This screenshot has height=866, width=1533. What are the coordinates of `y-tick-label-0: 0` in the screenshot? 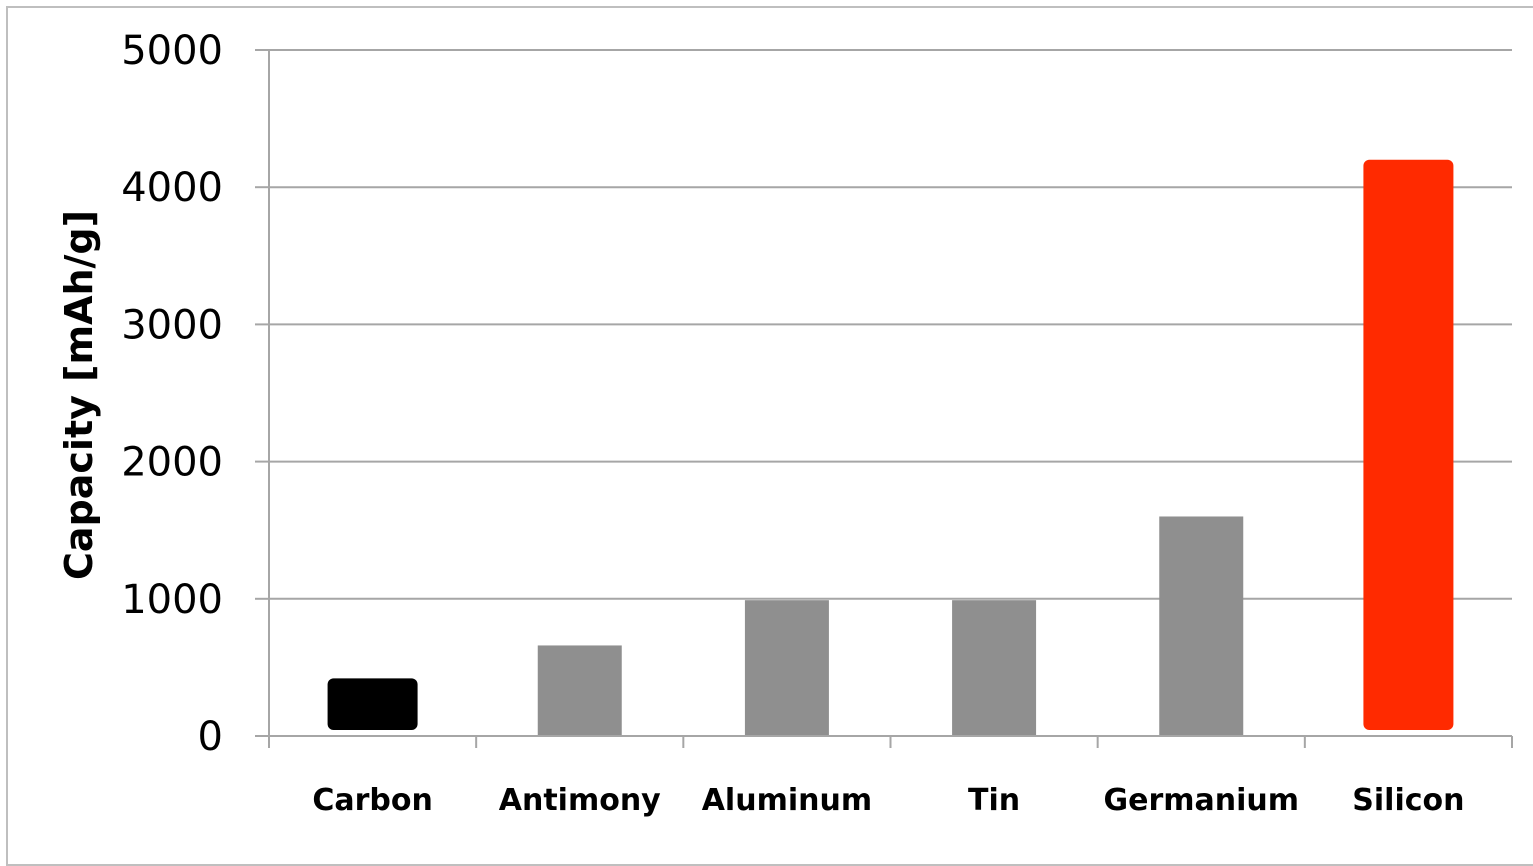 It's located at (210, 737).